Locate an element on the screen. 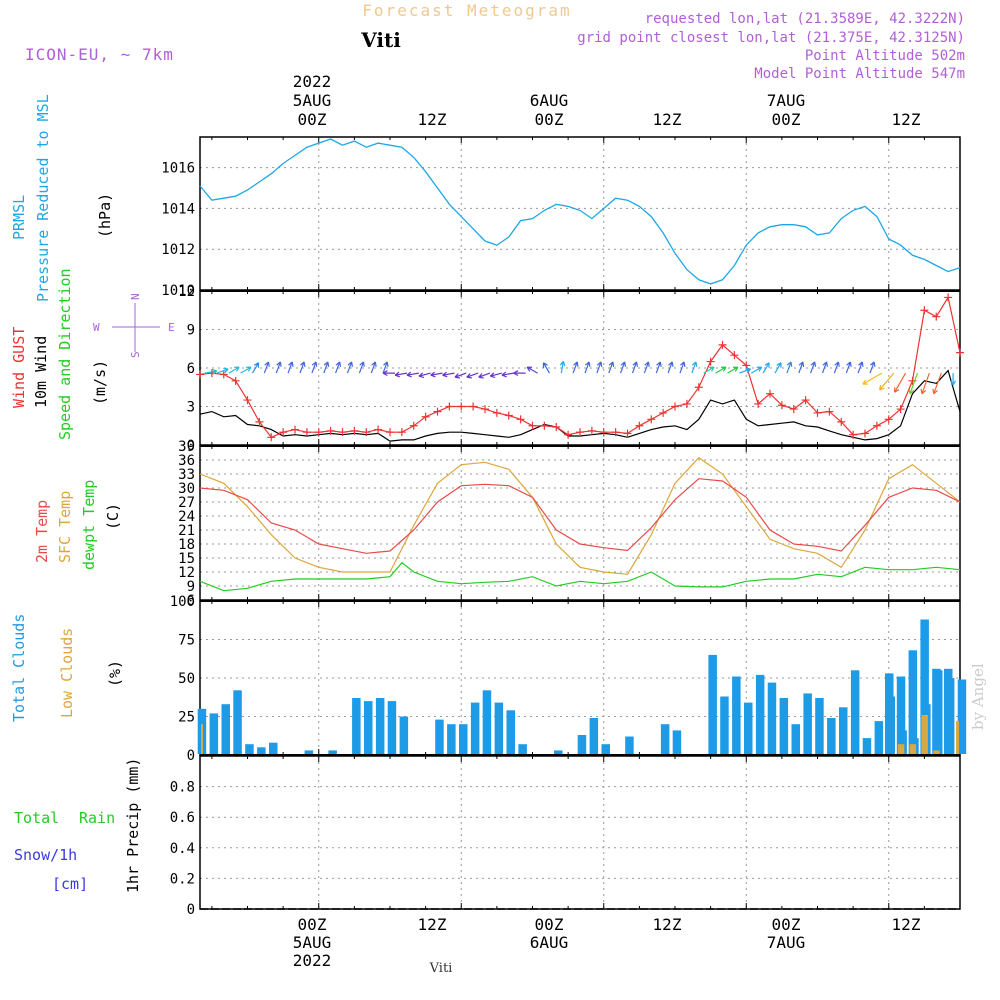  y-tick-label: 75 is located at coordinates (186, 641).